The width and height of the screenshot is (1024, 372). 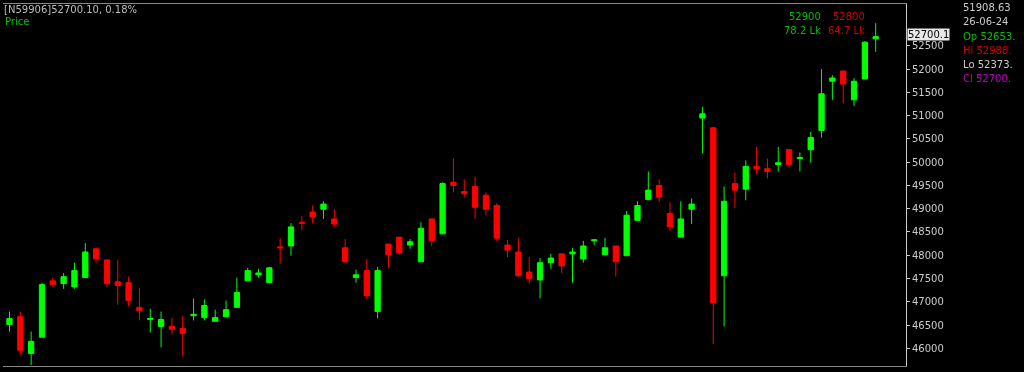 What do you see at coordinates (987, 7) in the screenshot?
I see `text: 51908.63` at bounding box center [987, 7].